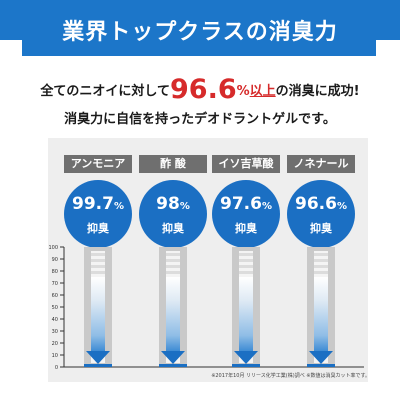 The width and height of the screenshot is (400, 400). Describe the element at coordinates (55, 356) in the screenshot. I see `y-tick-label-1: 10` at that location.